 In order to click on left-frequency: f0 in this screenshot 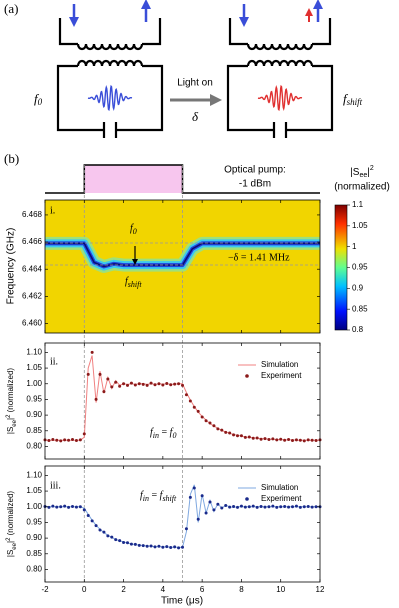, I will do `click(38, 99)`.